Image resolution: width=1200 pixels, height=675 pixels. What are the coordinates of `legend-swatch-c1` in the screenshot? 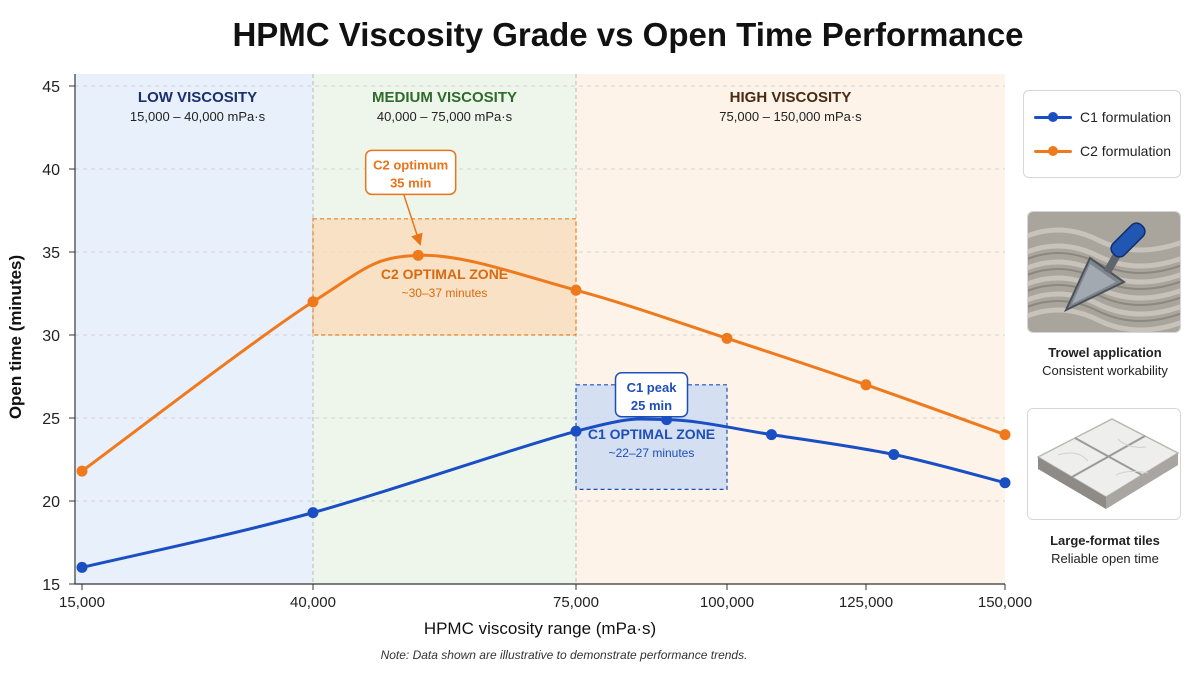 It's located at (1053, 117).